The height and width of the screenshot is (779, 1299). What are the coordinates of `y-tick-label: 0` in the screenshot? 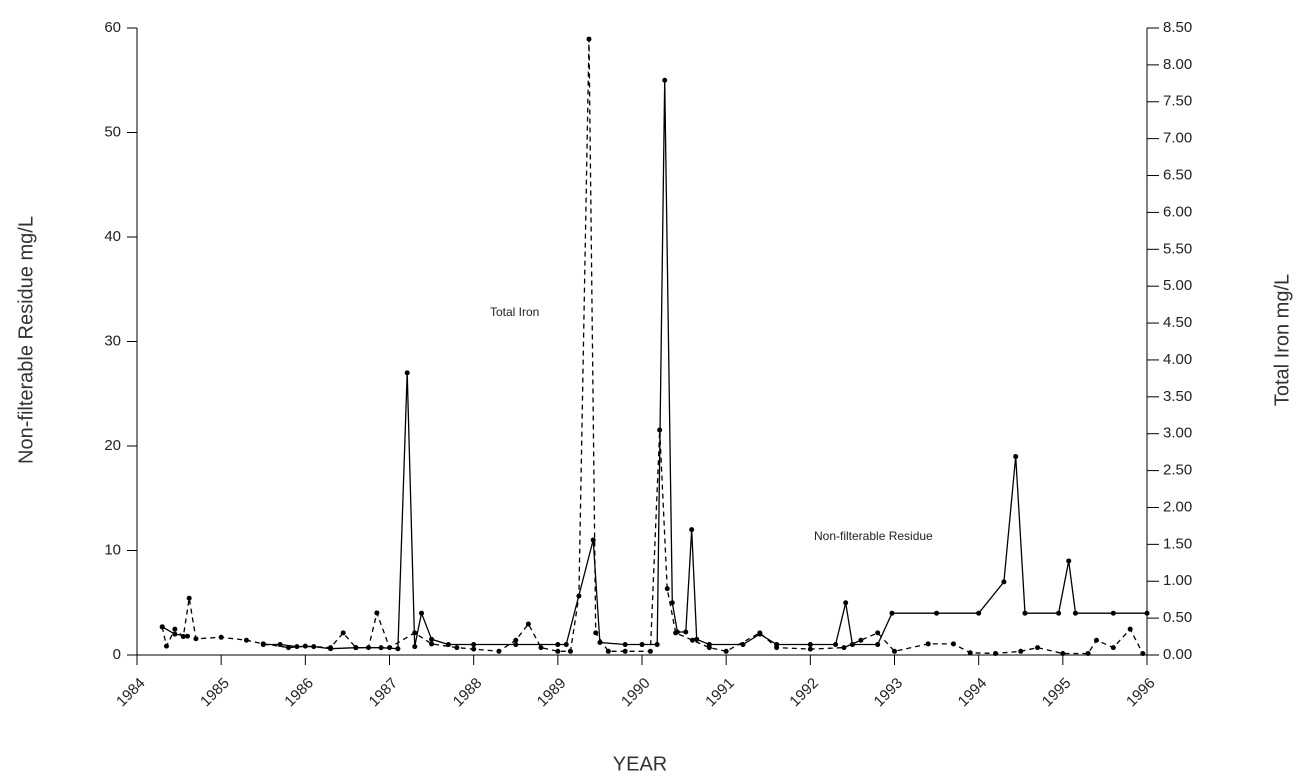 It's located at (117, 654).